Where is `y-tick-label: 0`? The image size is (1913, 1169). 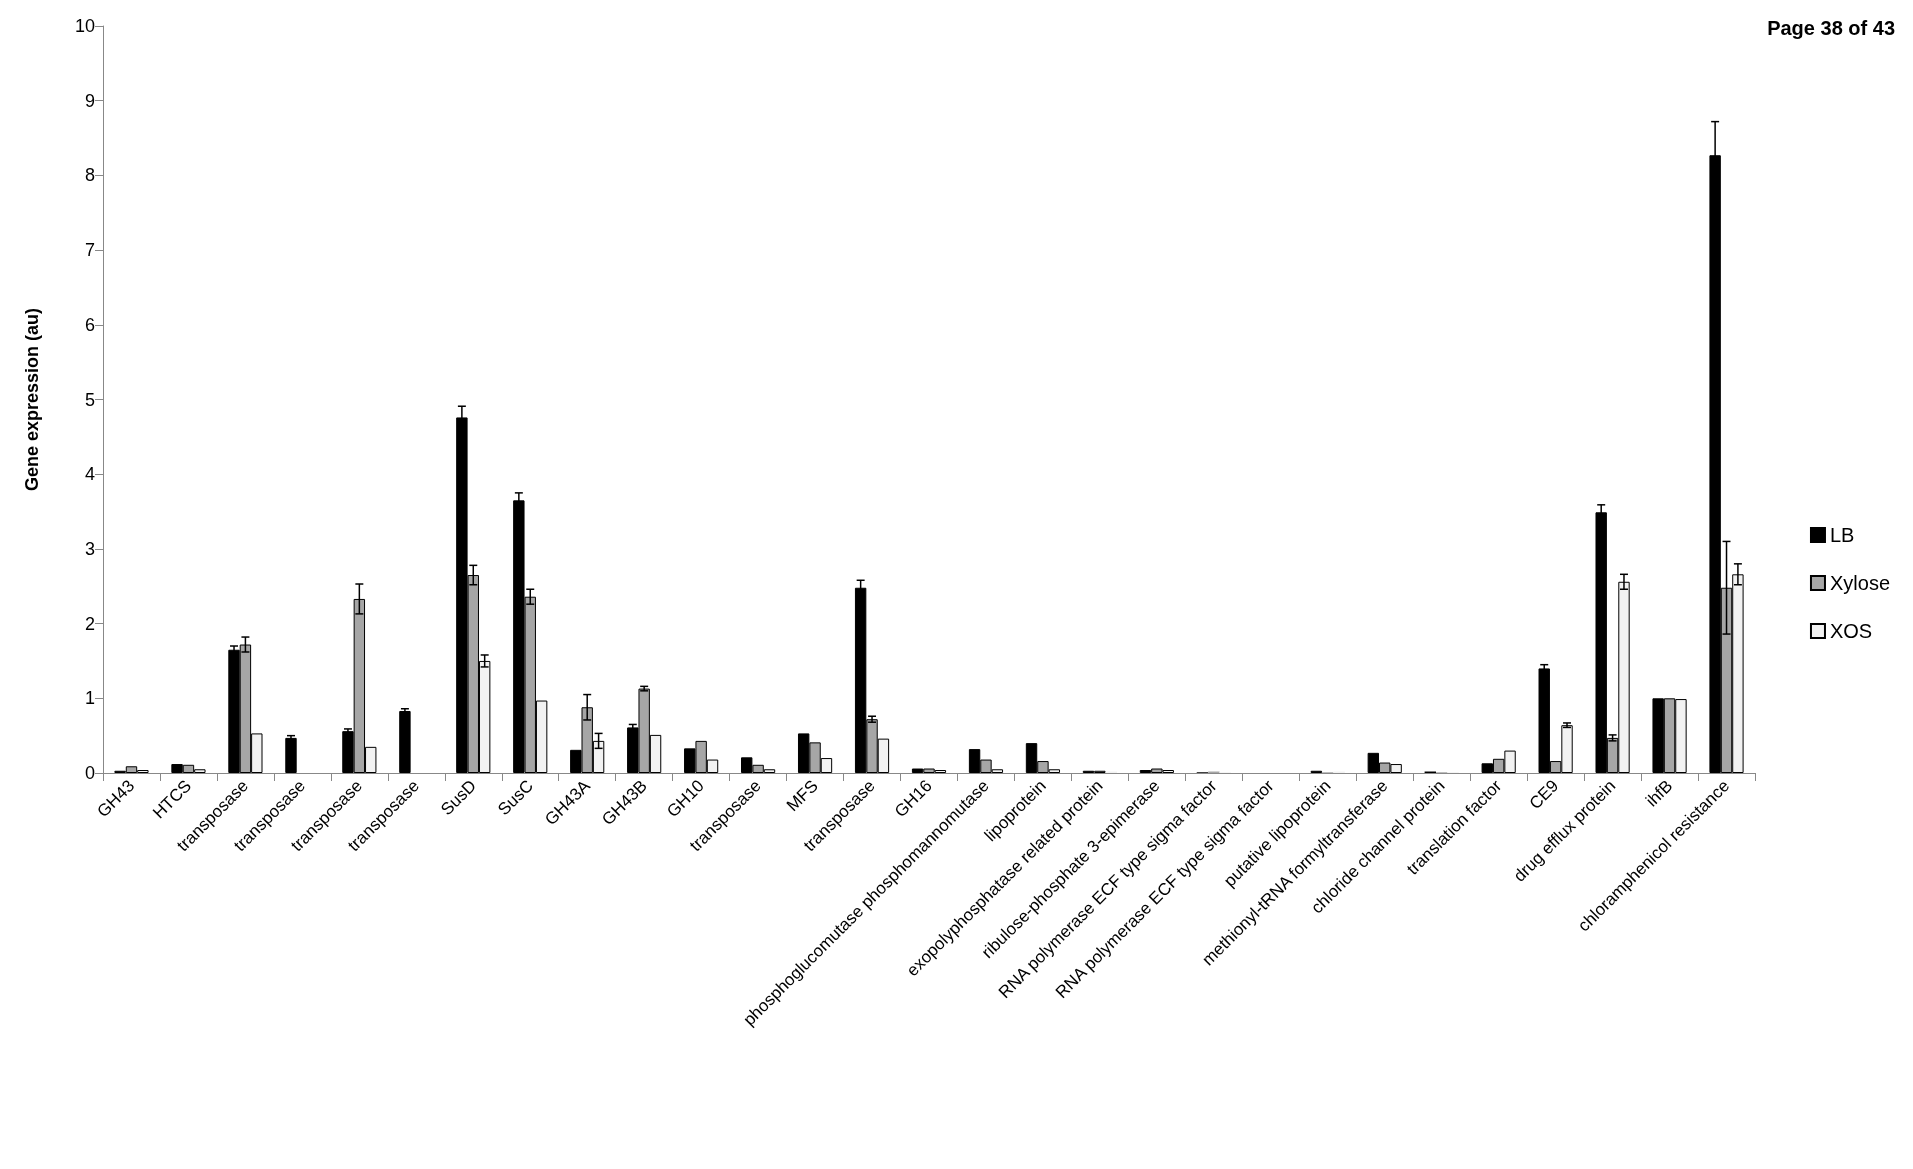
y-tick-label: 0 is located at coordinates (89, 773).